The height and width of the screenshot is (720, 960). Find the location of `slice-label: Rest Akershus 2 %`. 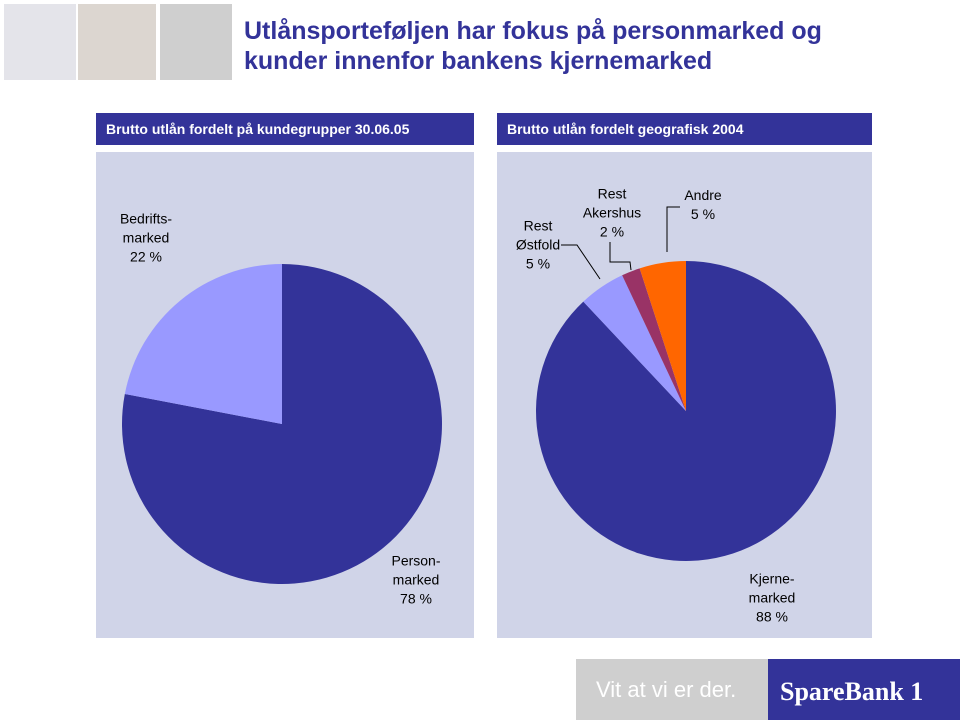

slice-label: Rest Akershus 2 % is located at coordinates (612, 213).